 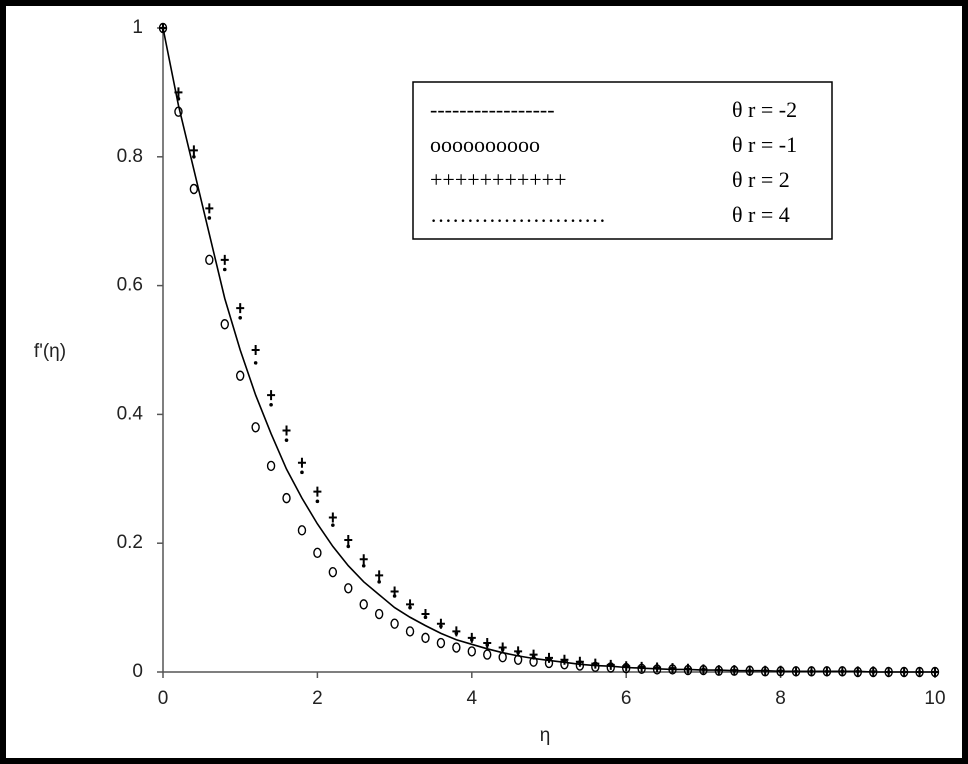 I want to click on x-axis-label: η, so click(x=545, y=735).